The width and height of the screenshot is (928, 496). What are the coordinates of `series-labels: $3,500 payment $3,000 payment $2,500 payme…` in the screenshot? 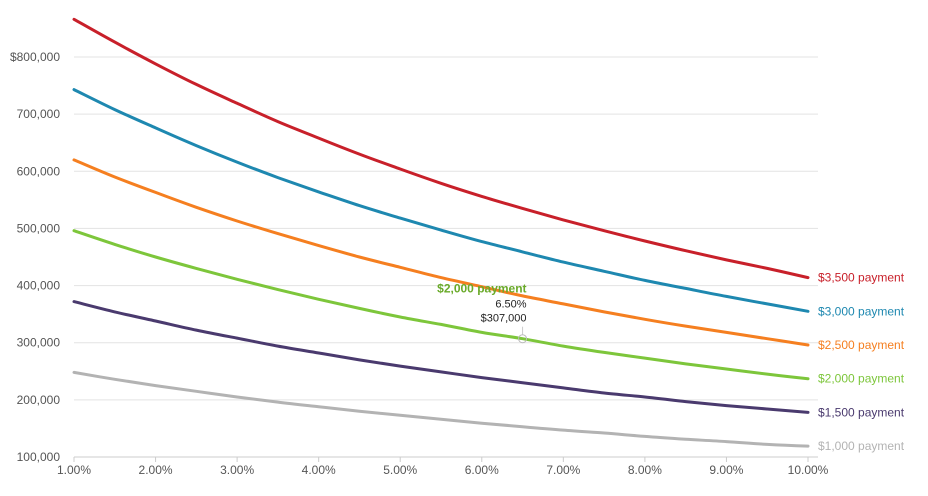 It's located at (861, 362).